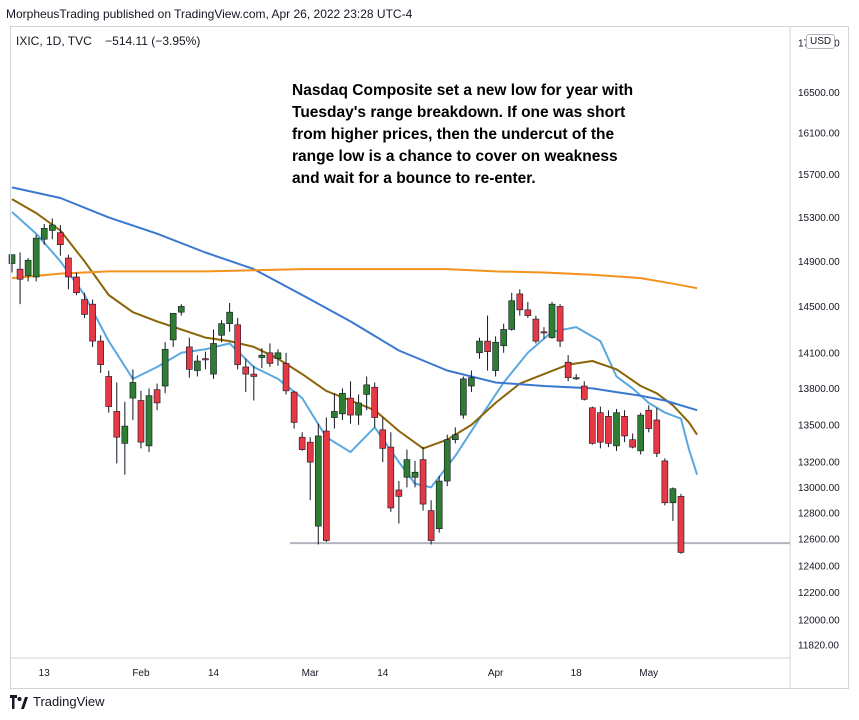  Describe the element at coordinates (819, 566) in the screenshot. I see `y-tick-label: 12400.00` at that location.